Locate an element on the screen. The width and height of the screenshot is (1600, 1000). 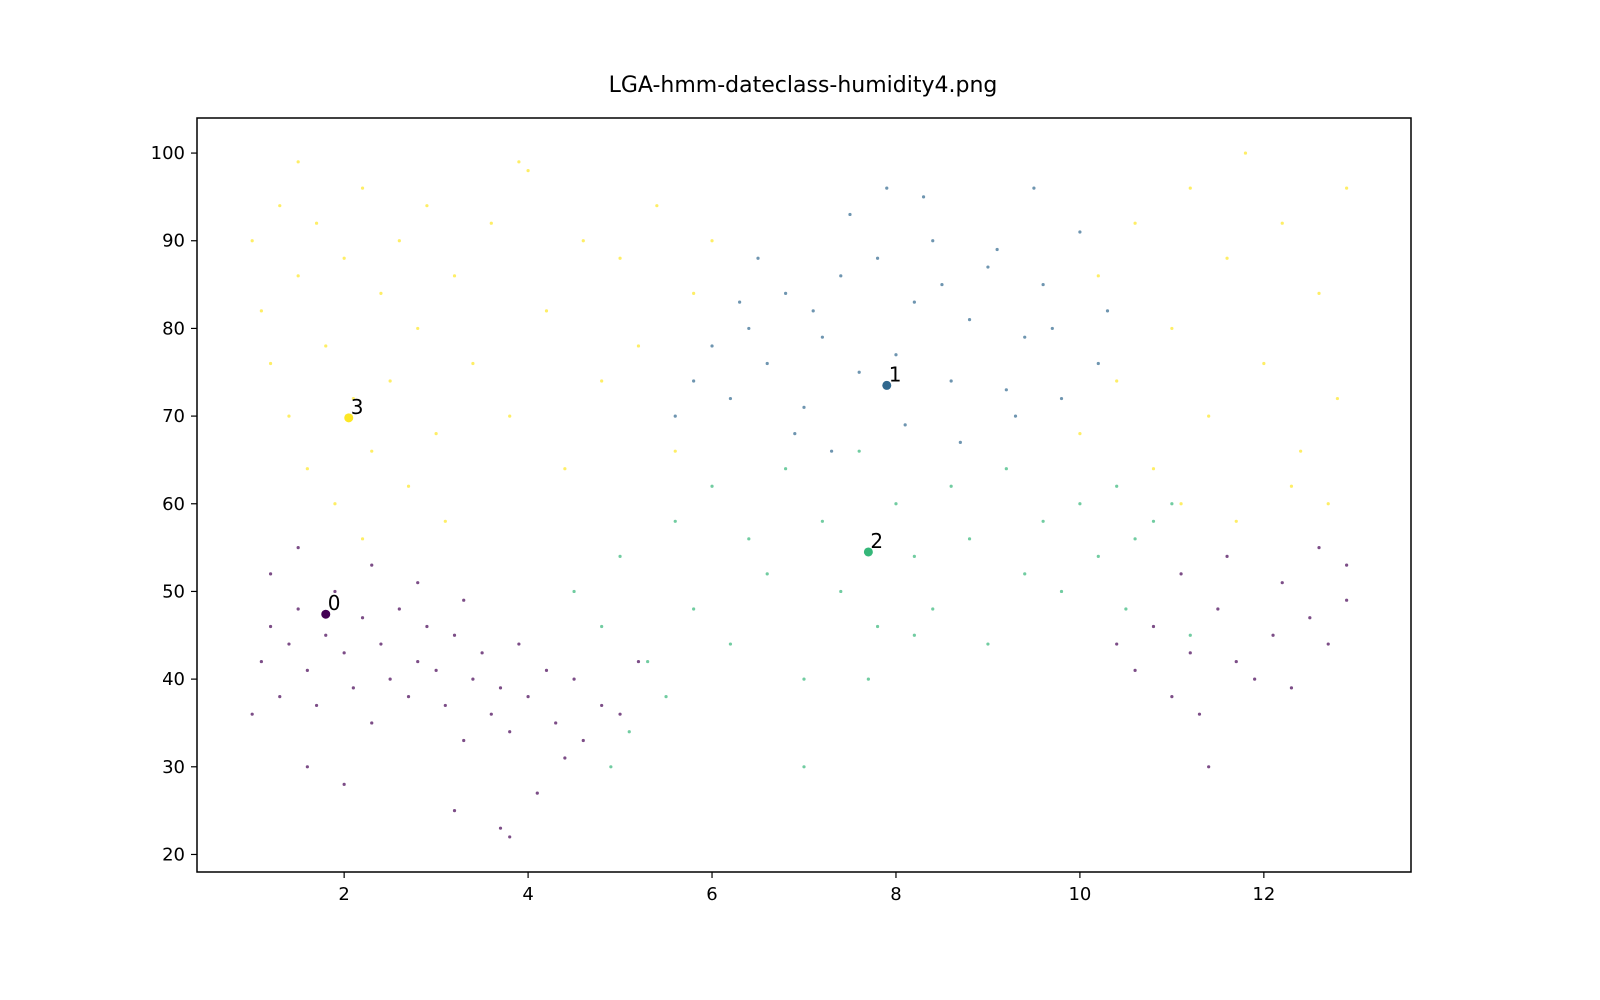
y-tick-label: 70 is located at coordinates (173, 416).